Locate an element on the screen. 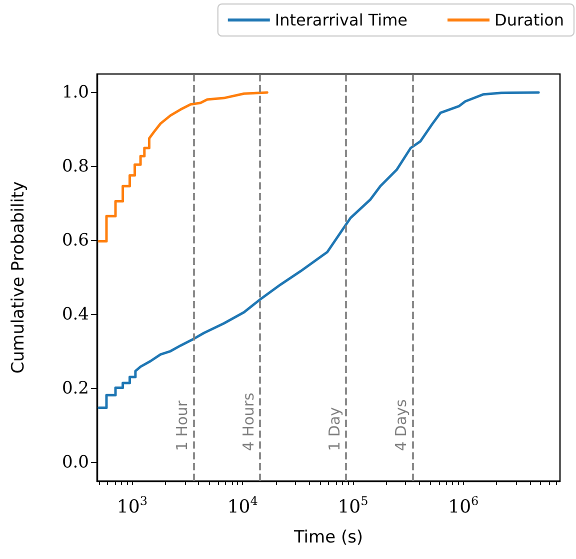 This screenshot has height=559, width=576. y-tick-label: 0.2 is located at coordinates (75, 388).